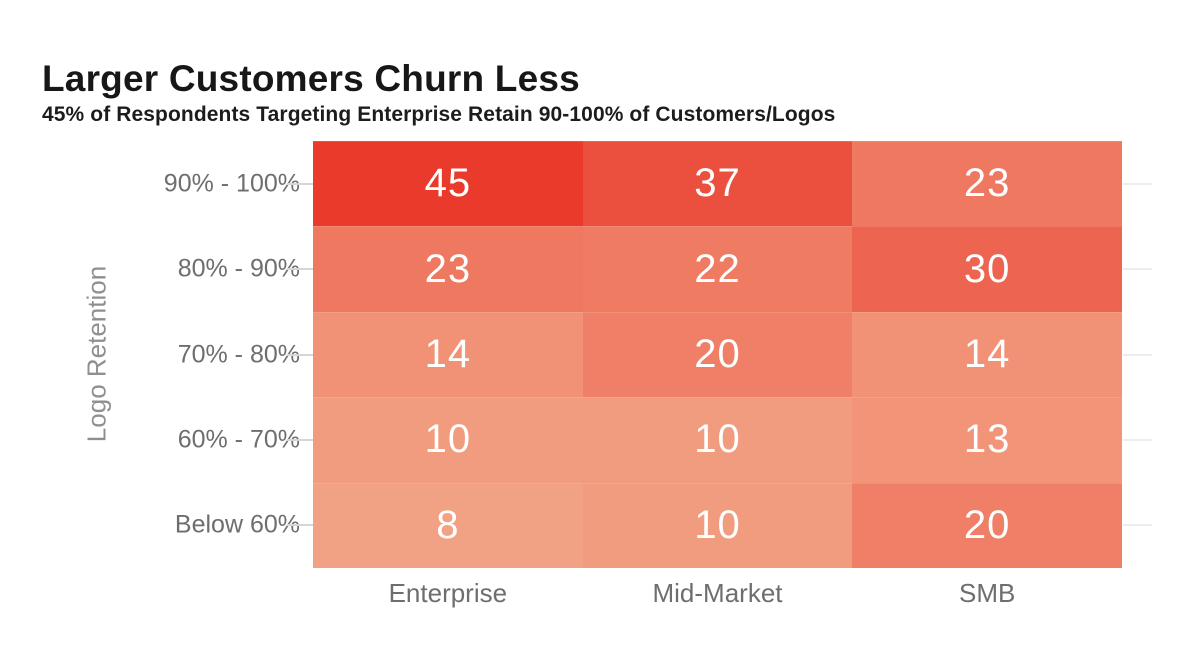 This screenshot has height=671, width=1200. I want to click on heatmap-cell-value: 8, so click(448, 524).